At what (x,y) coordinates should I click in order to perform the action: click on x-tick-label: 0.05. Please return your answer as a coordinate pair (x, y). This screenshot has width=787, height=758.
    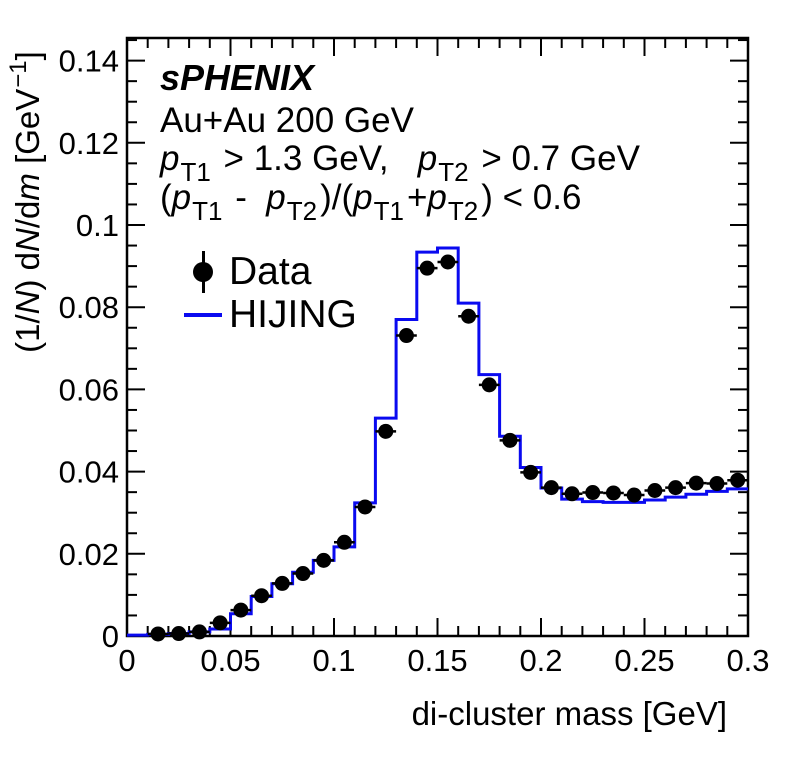
    Looking at the image, I should click on (230, 660).